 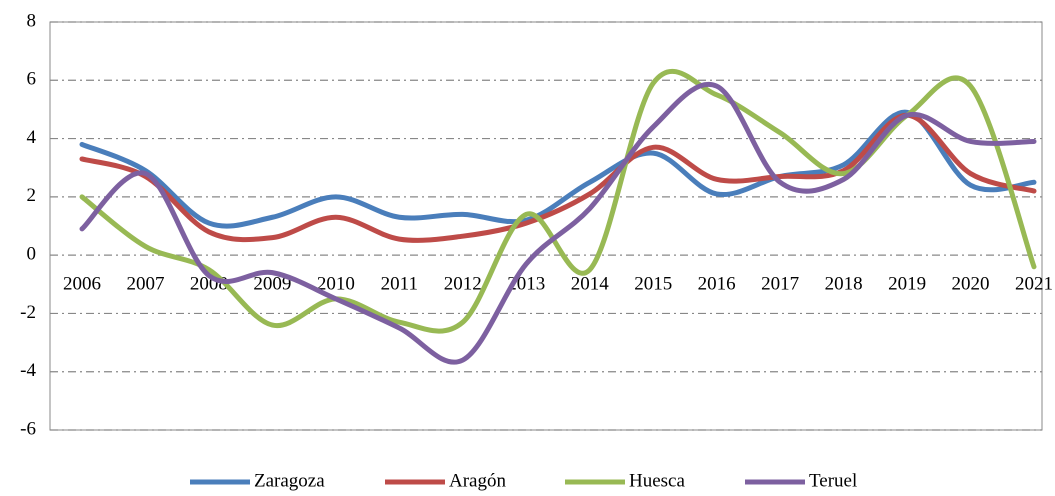 I want to click on y-tick-label: -2, so click(x=28, y=312).